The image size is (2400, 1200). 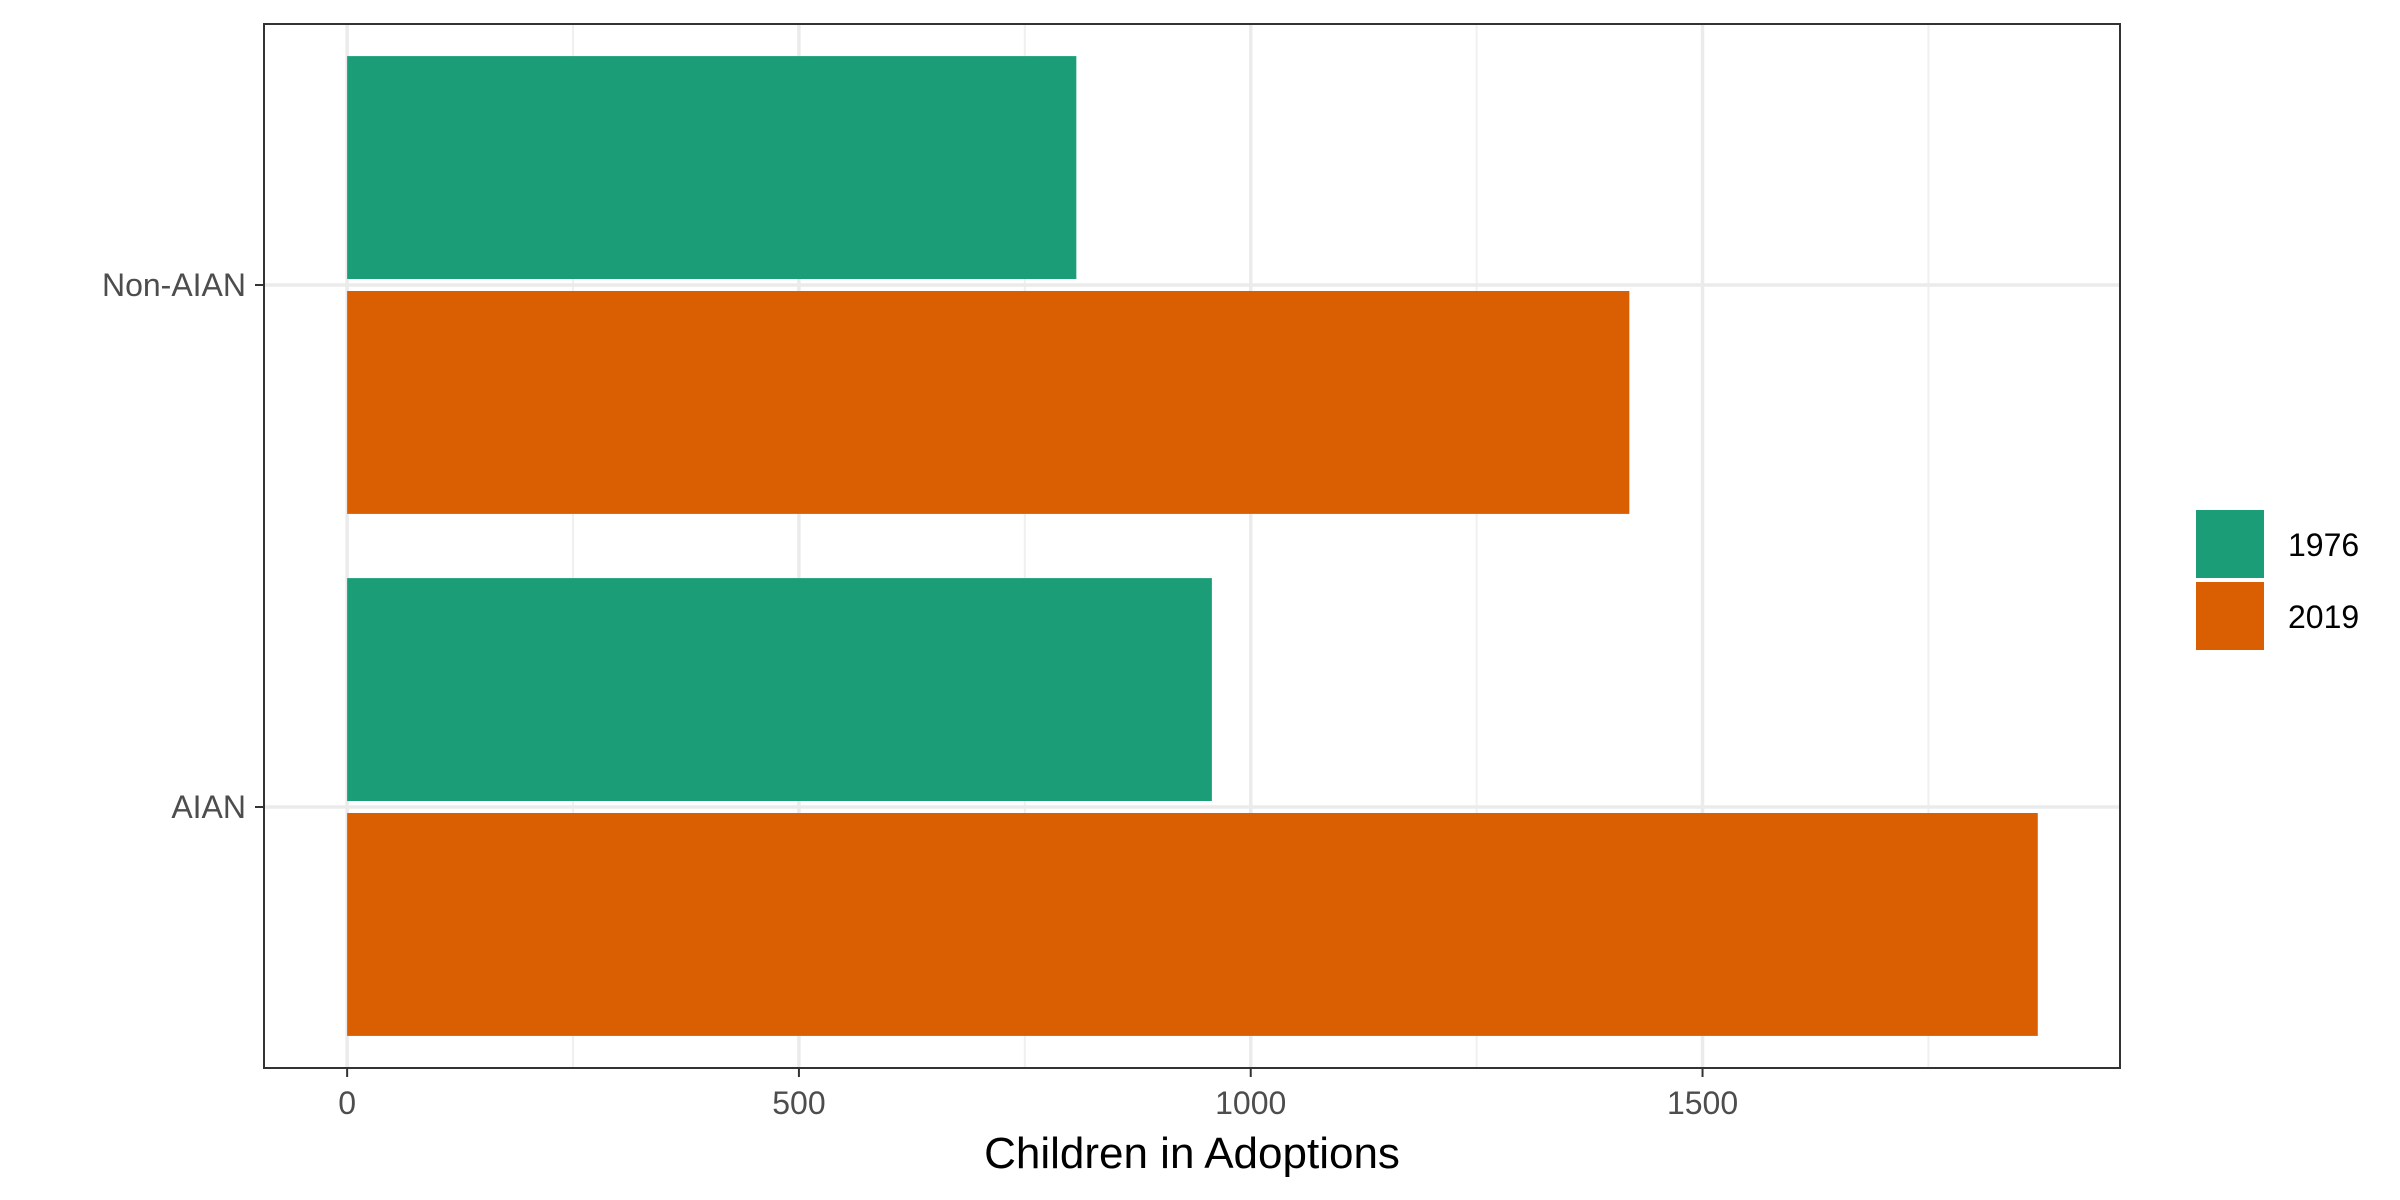 I want to click on x-tick-label: 1000, so click(x=1250, y=1103).